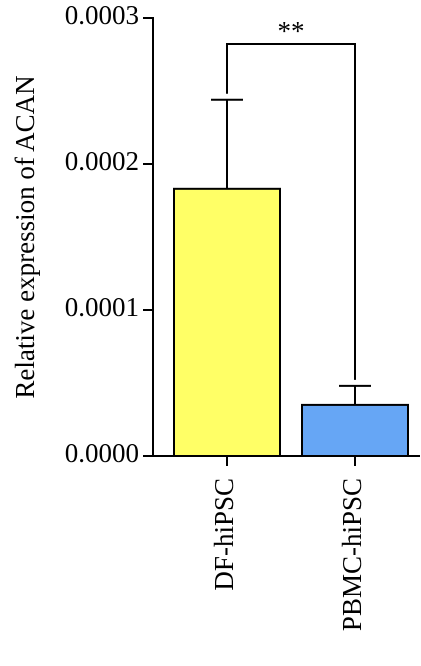 The width and height of the screenshot is (421, 666). I want to click on y-axis-label: Relative expression of ACAN, so click(25, 236).